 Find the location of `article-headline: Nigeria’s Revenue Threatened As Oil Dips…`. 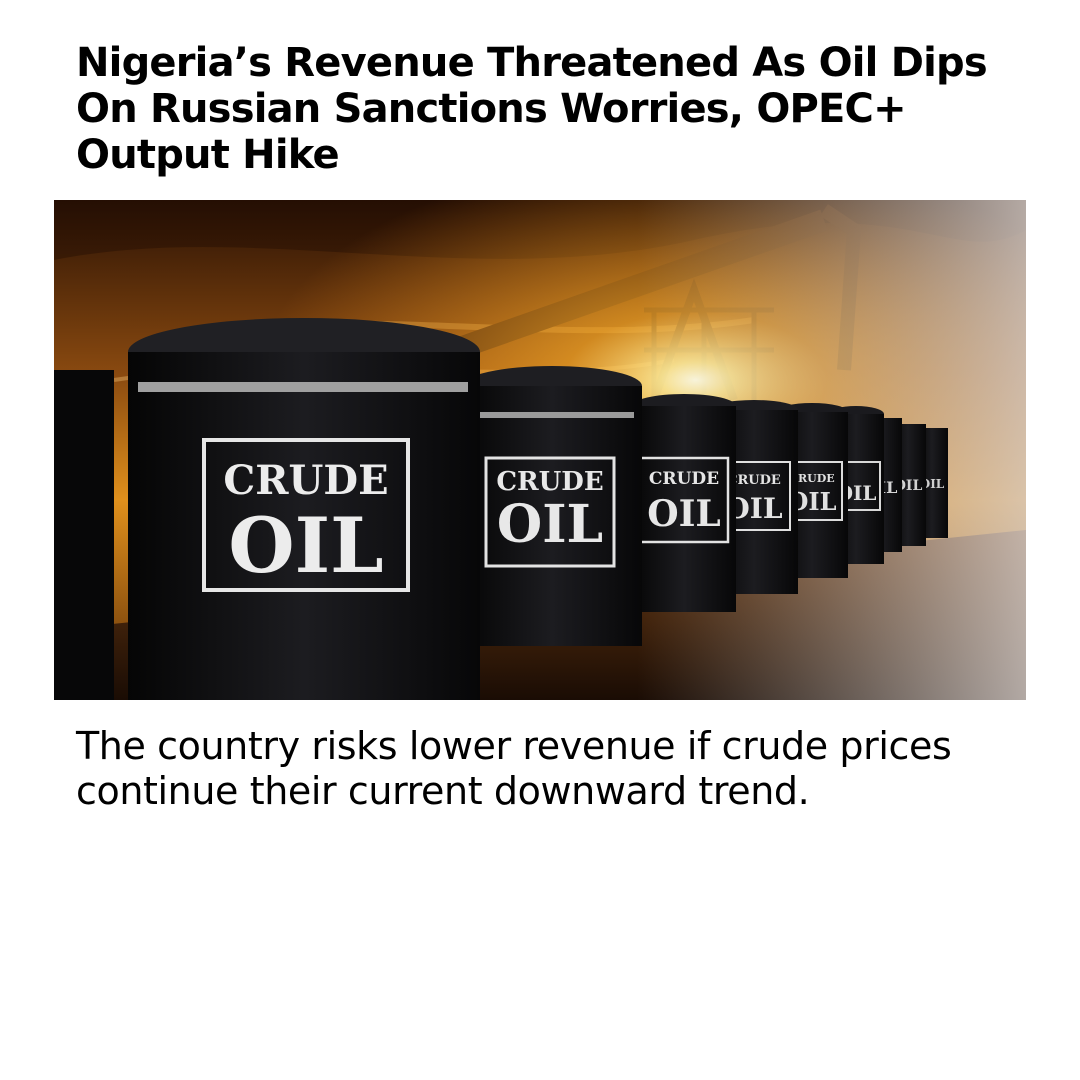

article-headline: Nigeria’s Revenue Threatened As Oil Dips… is located at coordinates (532, 109).